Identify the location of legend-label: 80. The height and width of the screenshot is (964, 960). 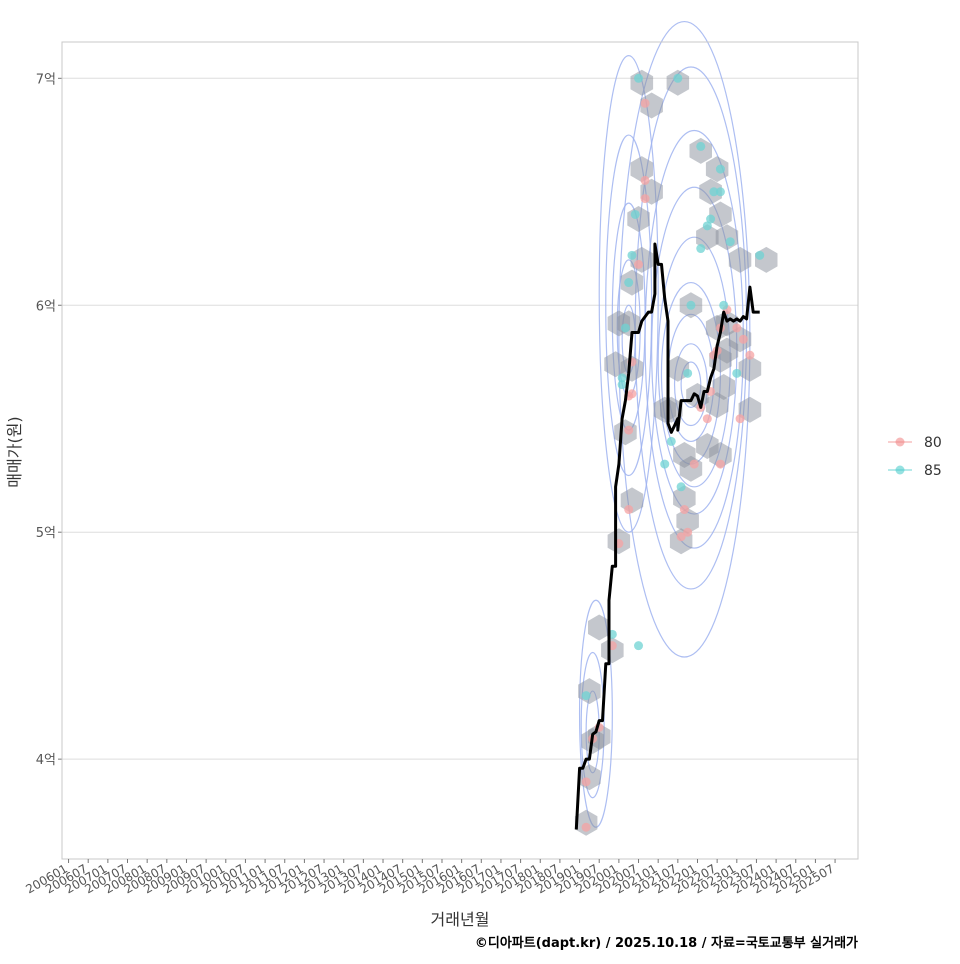
(933, 443).